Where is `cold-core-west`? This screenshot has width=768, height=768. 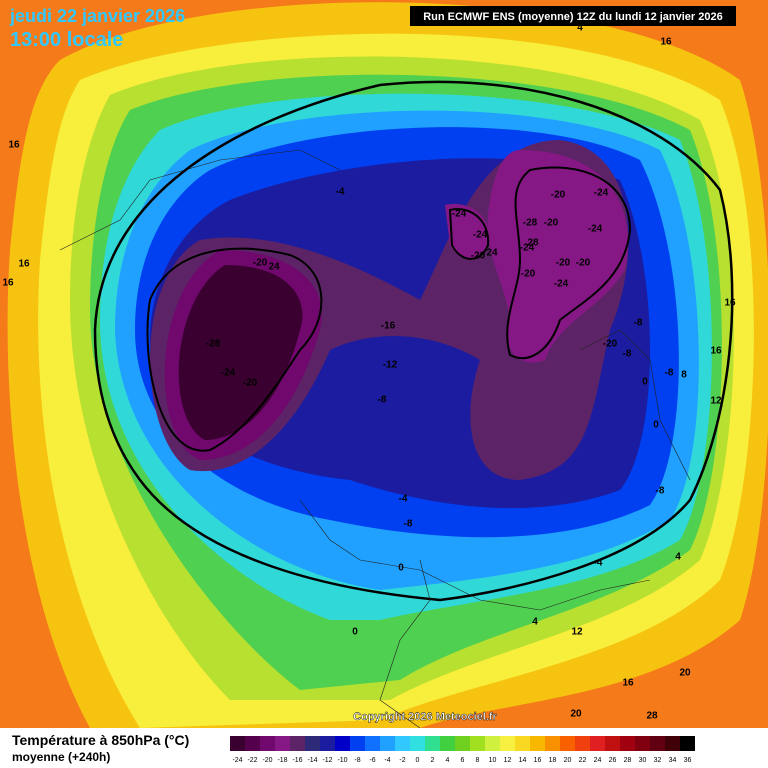 cold-core-west is located at coordinates (240, 352).